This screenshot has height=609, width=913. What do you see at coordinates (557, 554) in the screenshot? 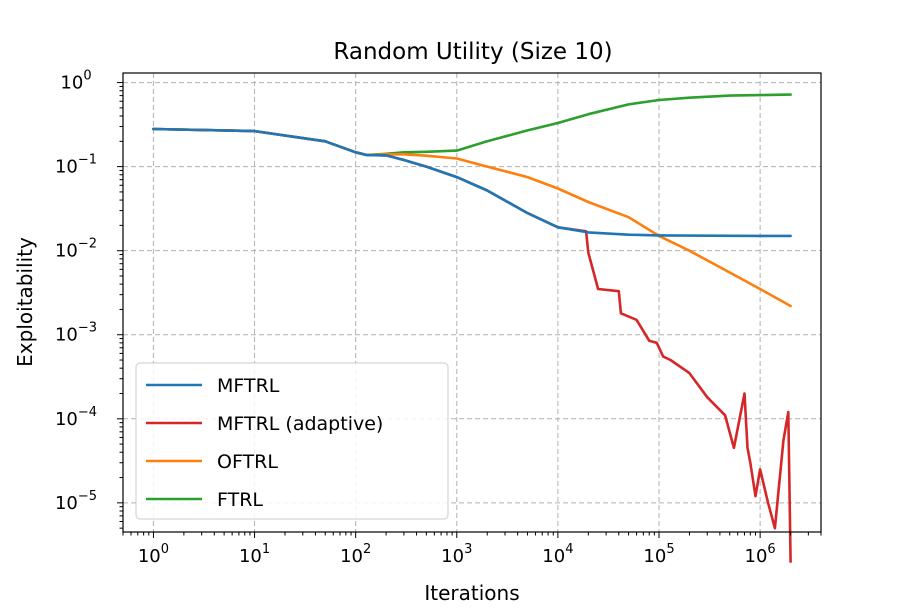
I see `x-tick-label: 10⁴` at bounding box center [557, 554].